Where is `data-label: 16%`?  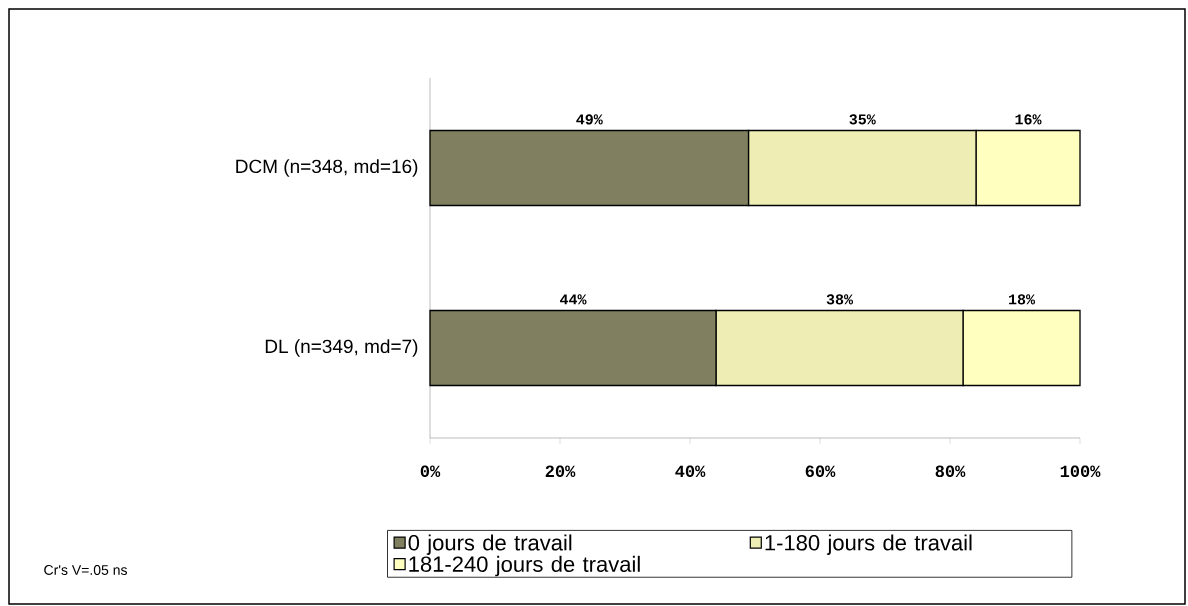 data-label: 16% is located at coordinates (1028, 119).